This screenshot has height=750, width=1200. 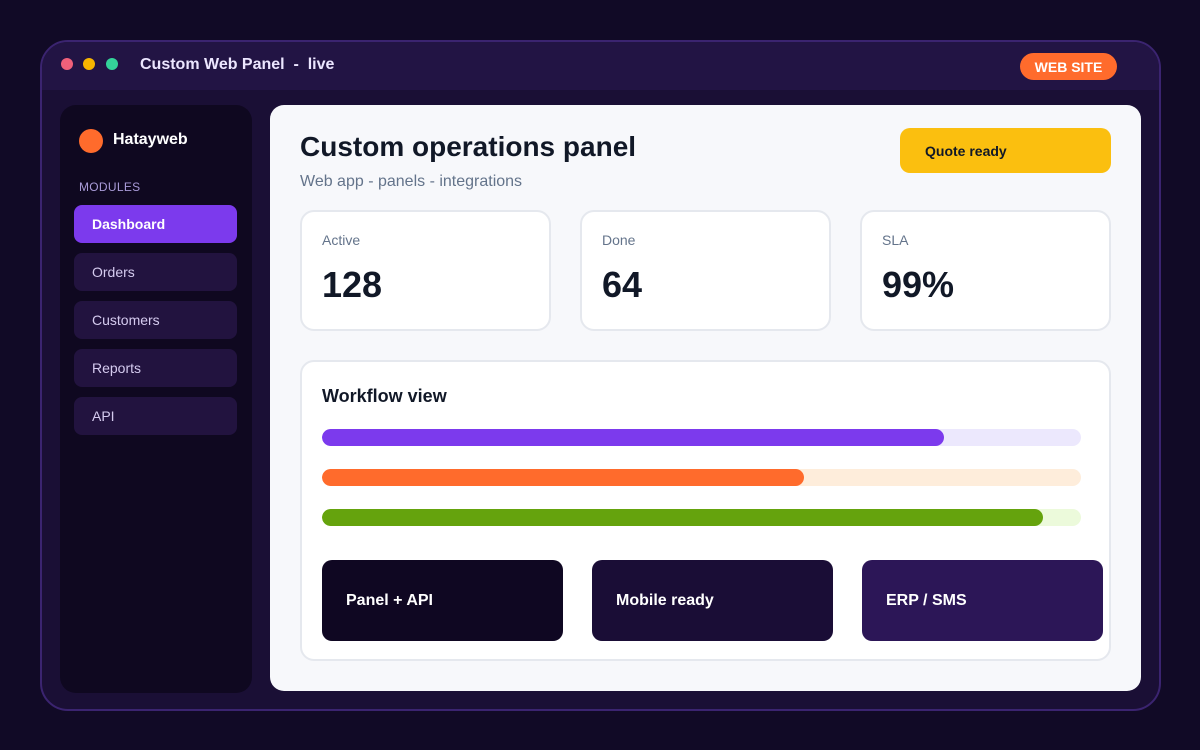 What do you see at coordinates (237, 64) in the screenshot?
I see `window-title: Custom Web Panel - live` at bounding box center [237, 64].